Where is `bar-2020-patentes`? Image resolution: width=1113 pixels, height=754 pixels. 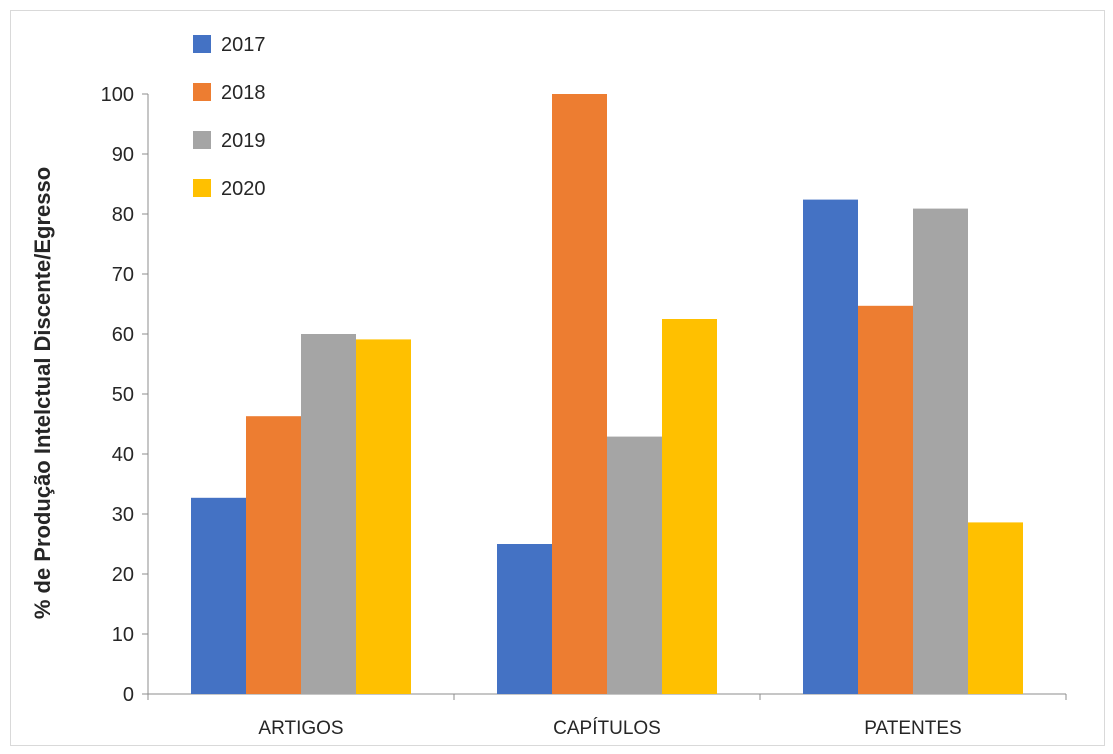
bar-2020-patentes is located at coordinates (995, 608).